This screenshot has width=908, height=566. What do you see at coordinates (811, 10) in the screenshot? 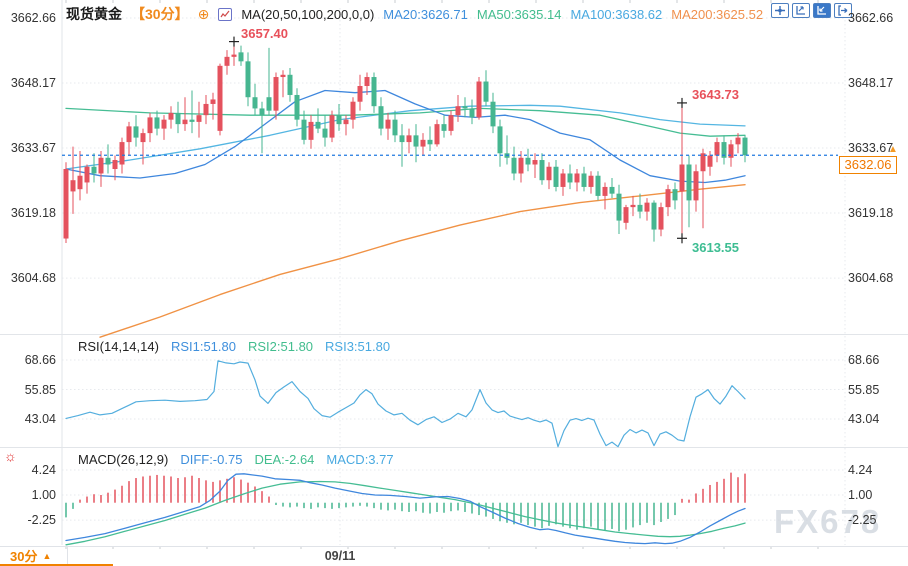
I see `chart-toolbar` at bounding box center [811, 10].